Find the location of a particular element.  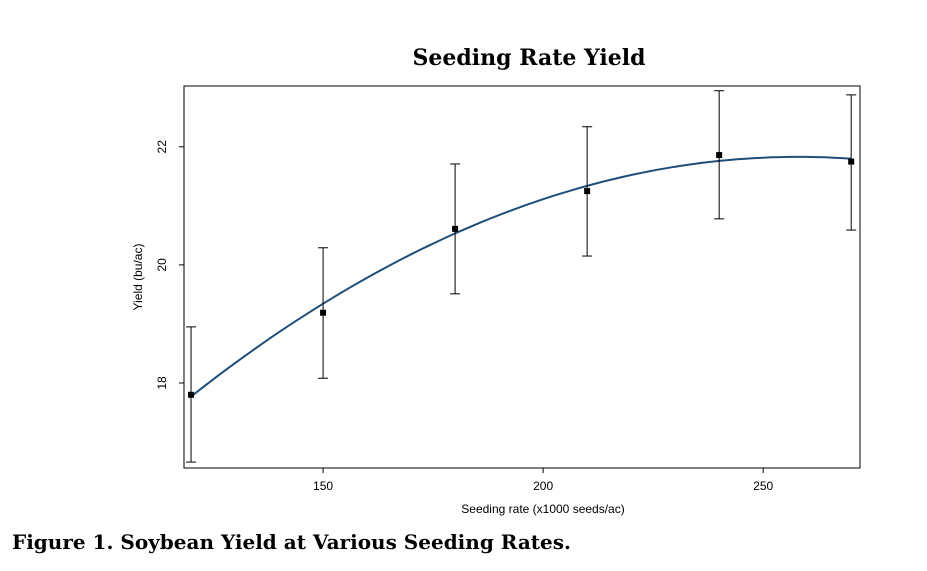

y-tick-label: 22 is located at coordinates (162, 147).